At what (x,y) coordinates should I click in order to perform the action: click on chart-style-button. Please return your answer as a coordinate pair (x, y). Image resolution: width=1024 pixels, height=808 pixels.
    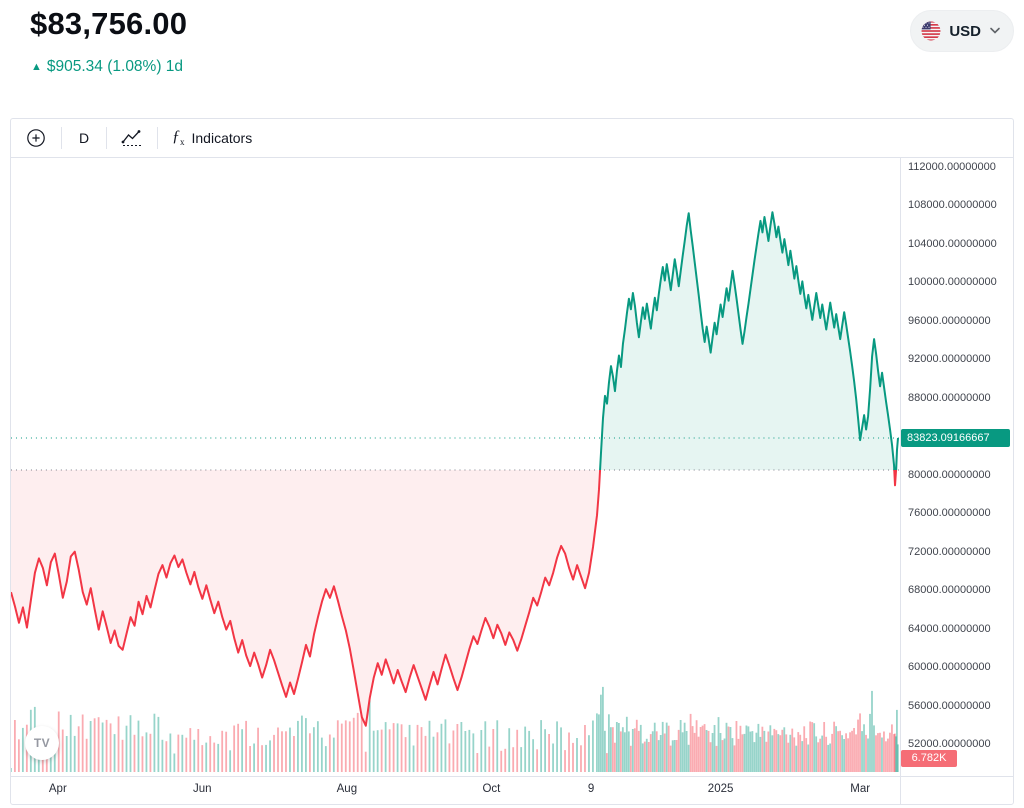
    Looking at the image, I should click on (132, 138).